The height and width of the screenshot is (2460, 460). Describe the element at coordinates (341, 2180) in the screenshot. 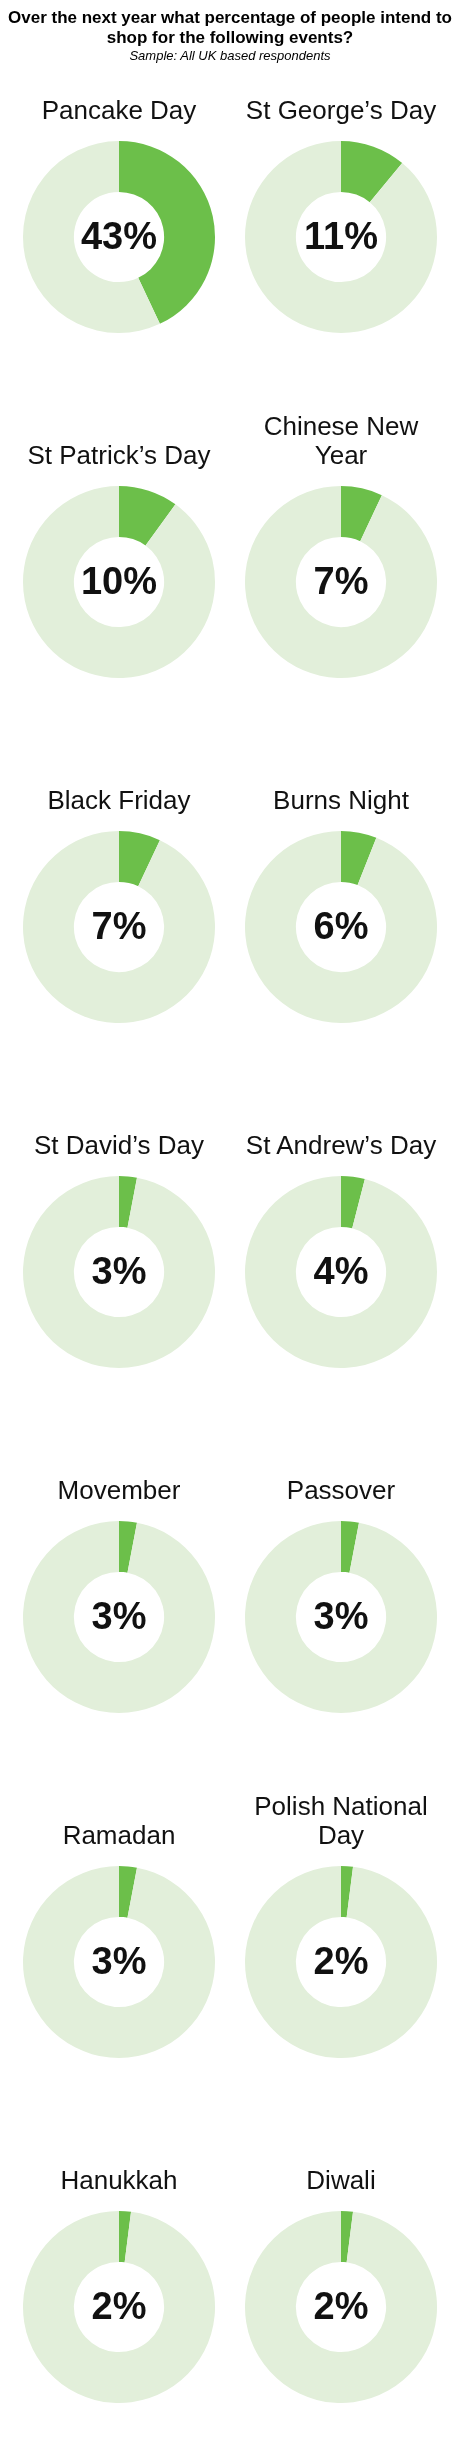

I see `chart-title: Diwali` at that location.